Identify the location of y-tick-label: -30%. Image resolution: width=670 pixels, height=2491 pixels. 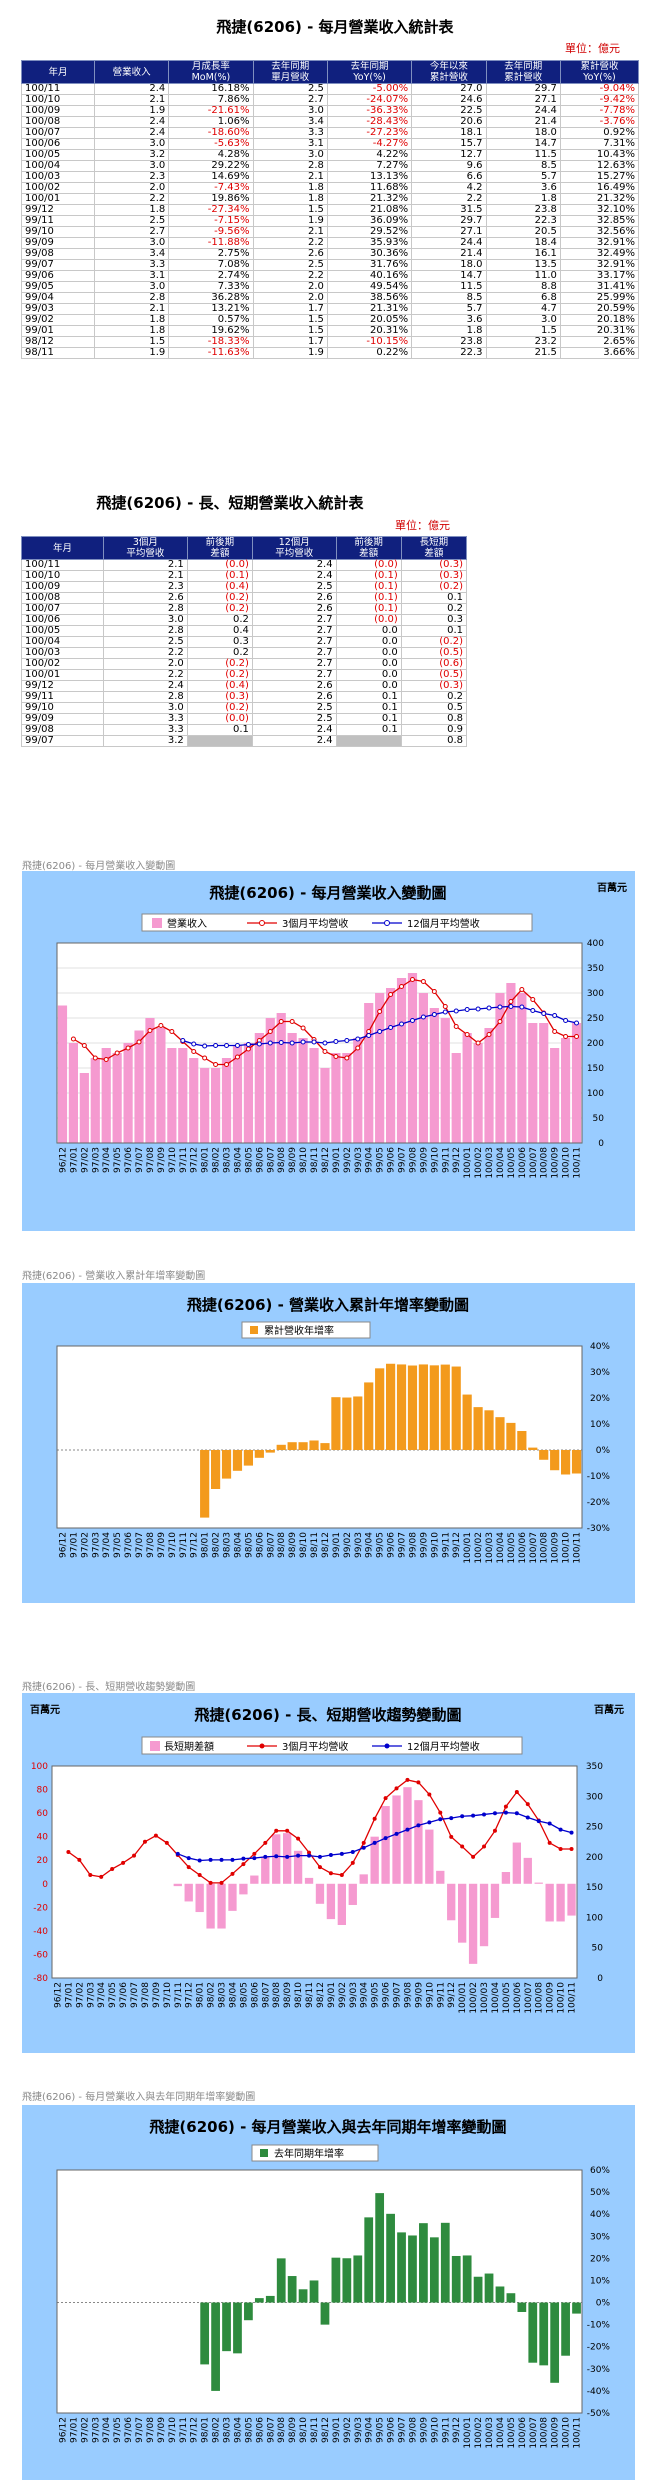
(599, 1529).